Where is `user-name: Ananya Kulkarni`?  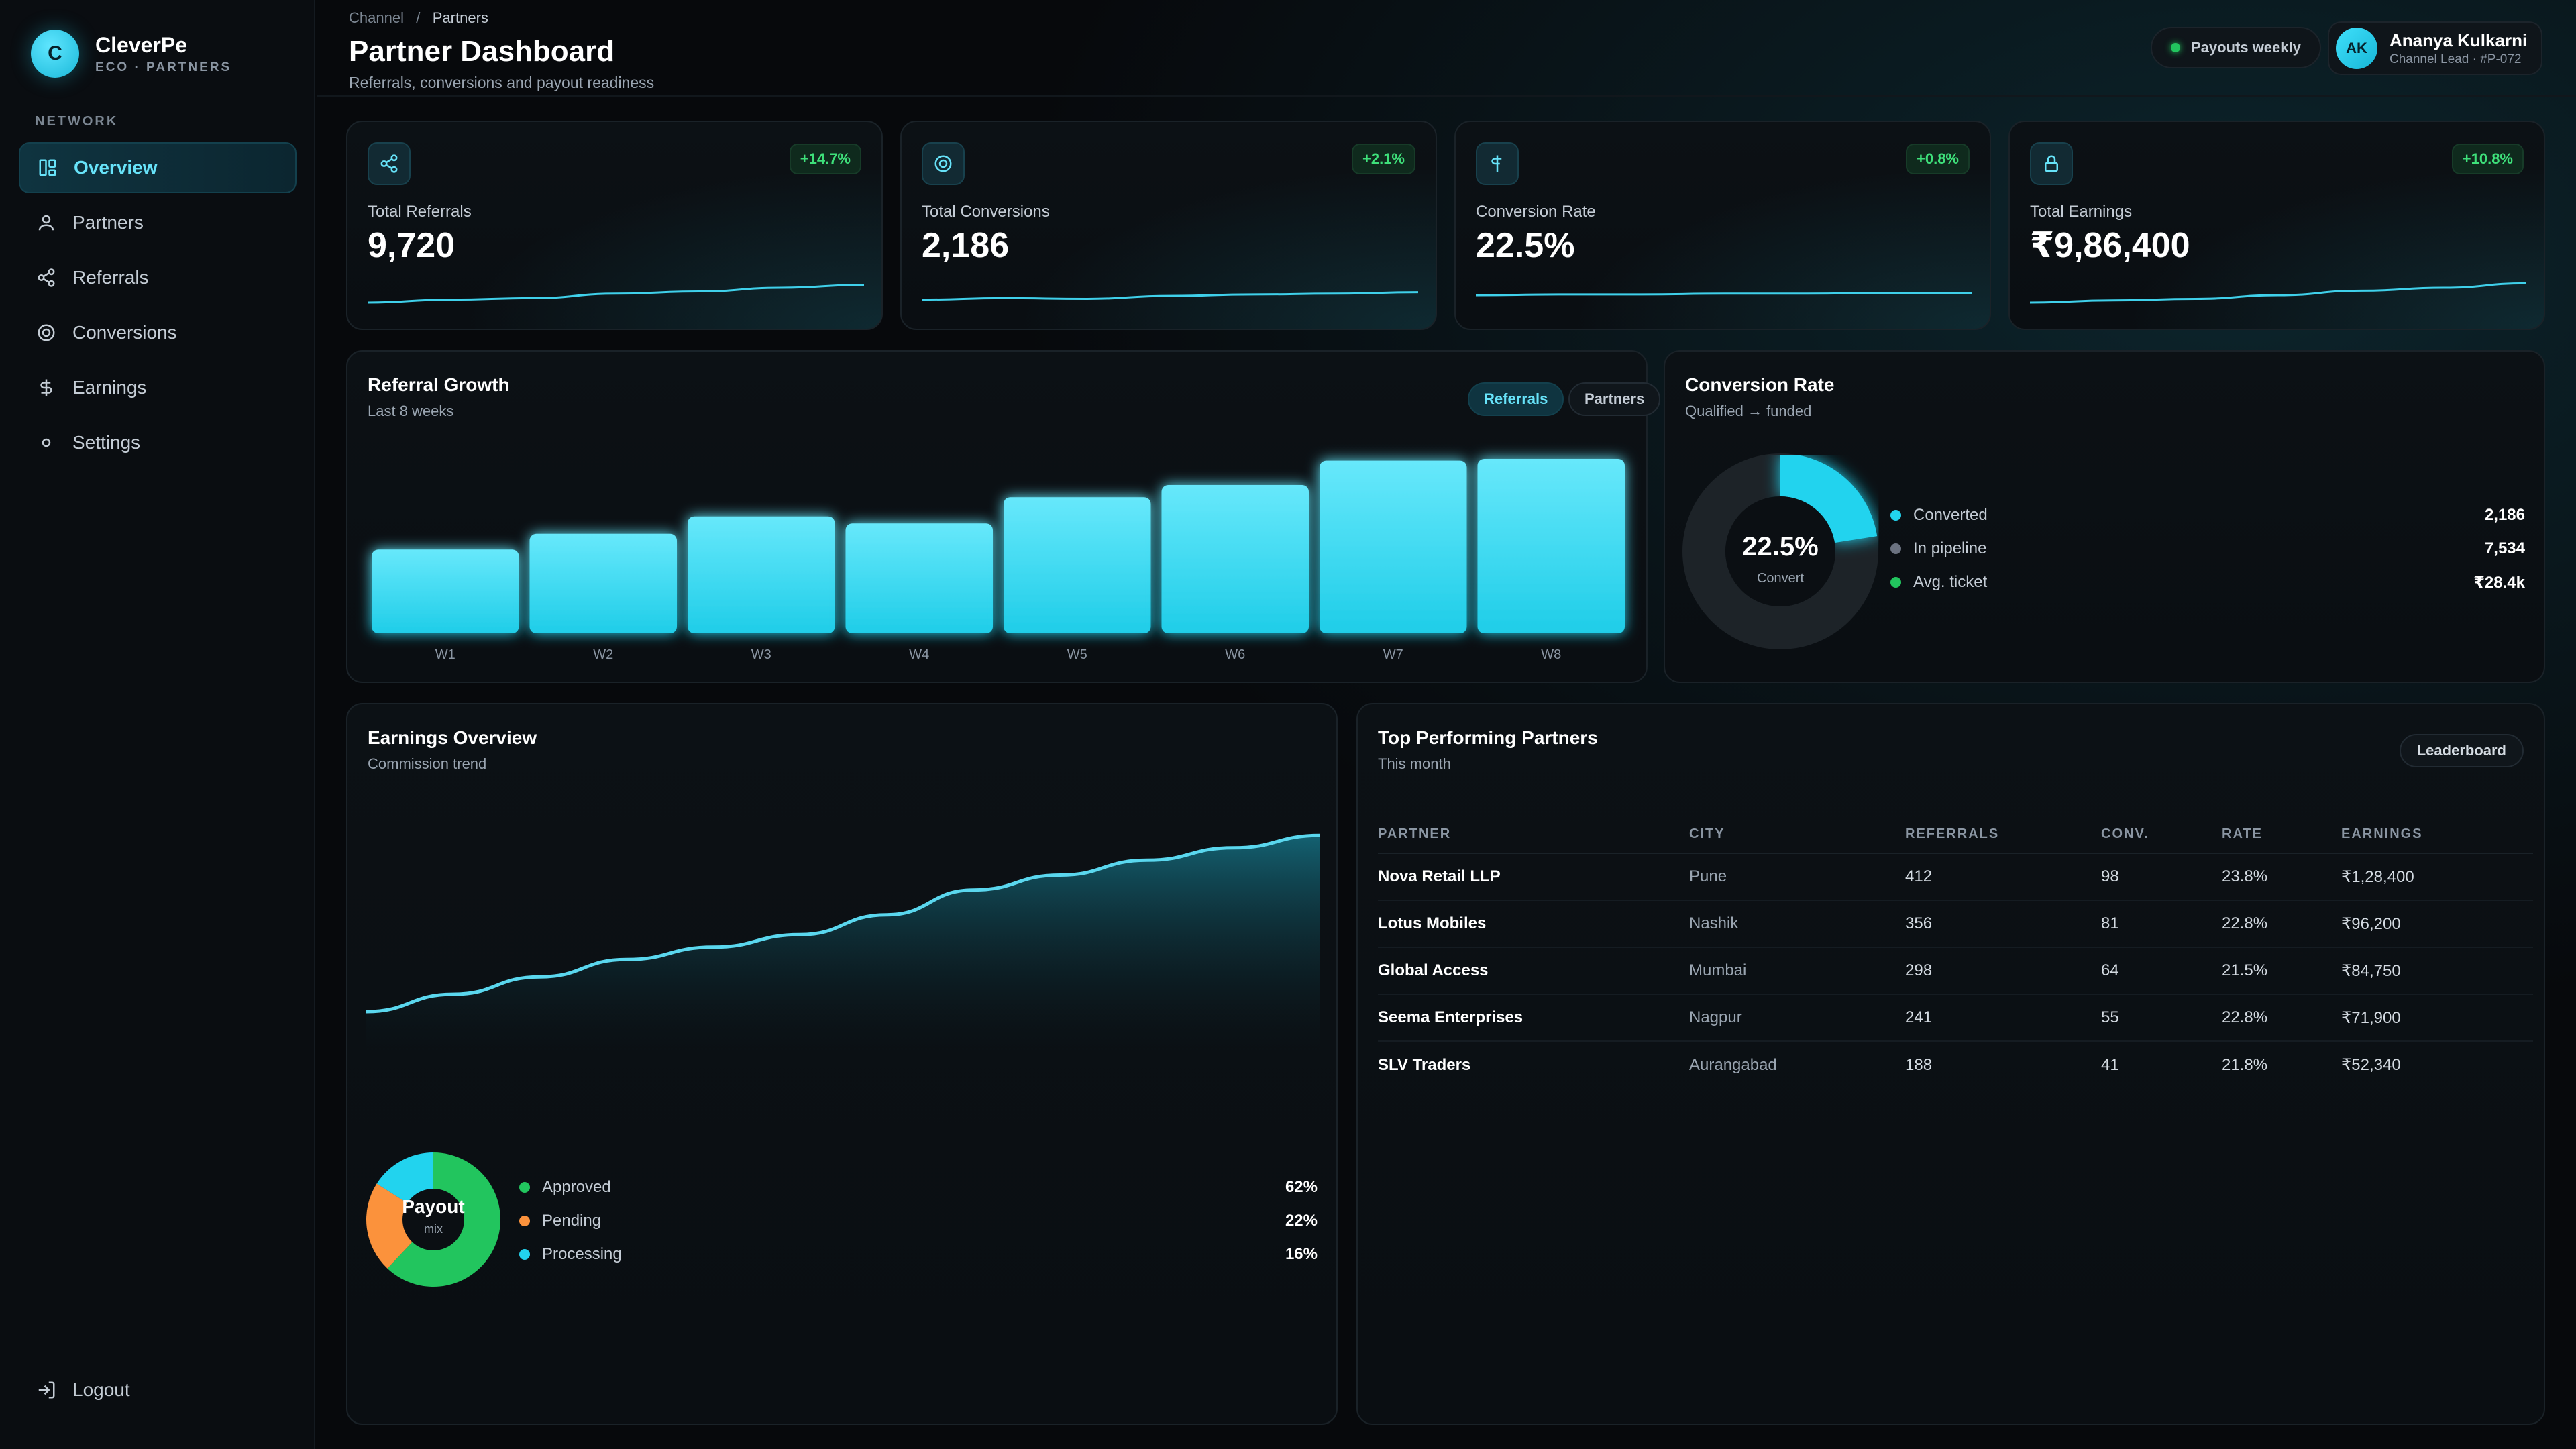
user-name: Ananya Kulkarni is located at coordinates (2459, 40).